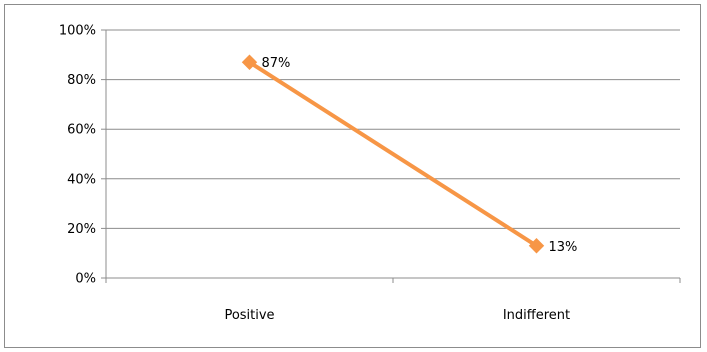  Describe the element at coordinates (81, 229) in the screenshot. I see `y-tick-label-1: 20%` at that location.